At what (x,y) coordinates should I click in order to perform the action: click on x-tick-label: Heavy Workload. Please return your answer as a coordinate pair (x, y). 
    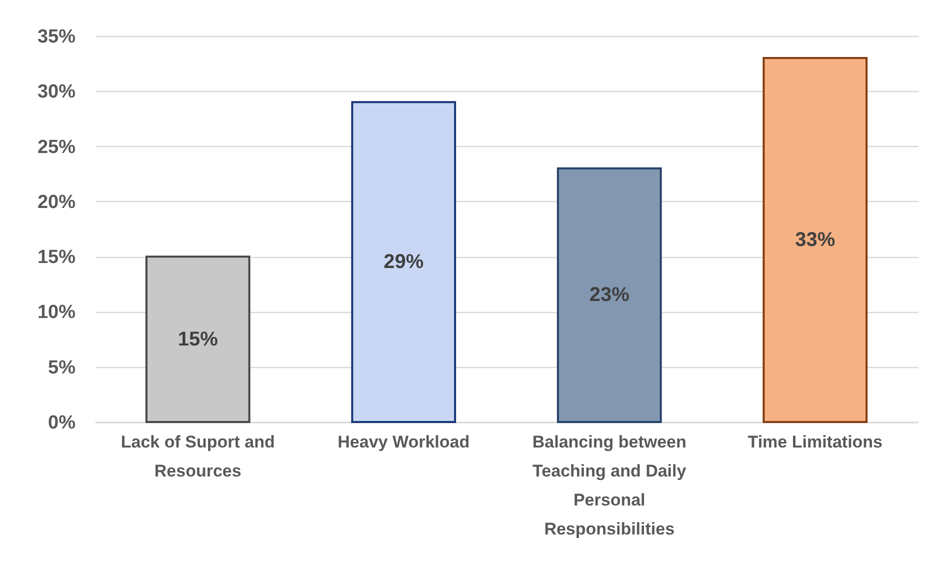
    Looking at the image, I should click on (404, 442).